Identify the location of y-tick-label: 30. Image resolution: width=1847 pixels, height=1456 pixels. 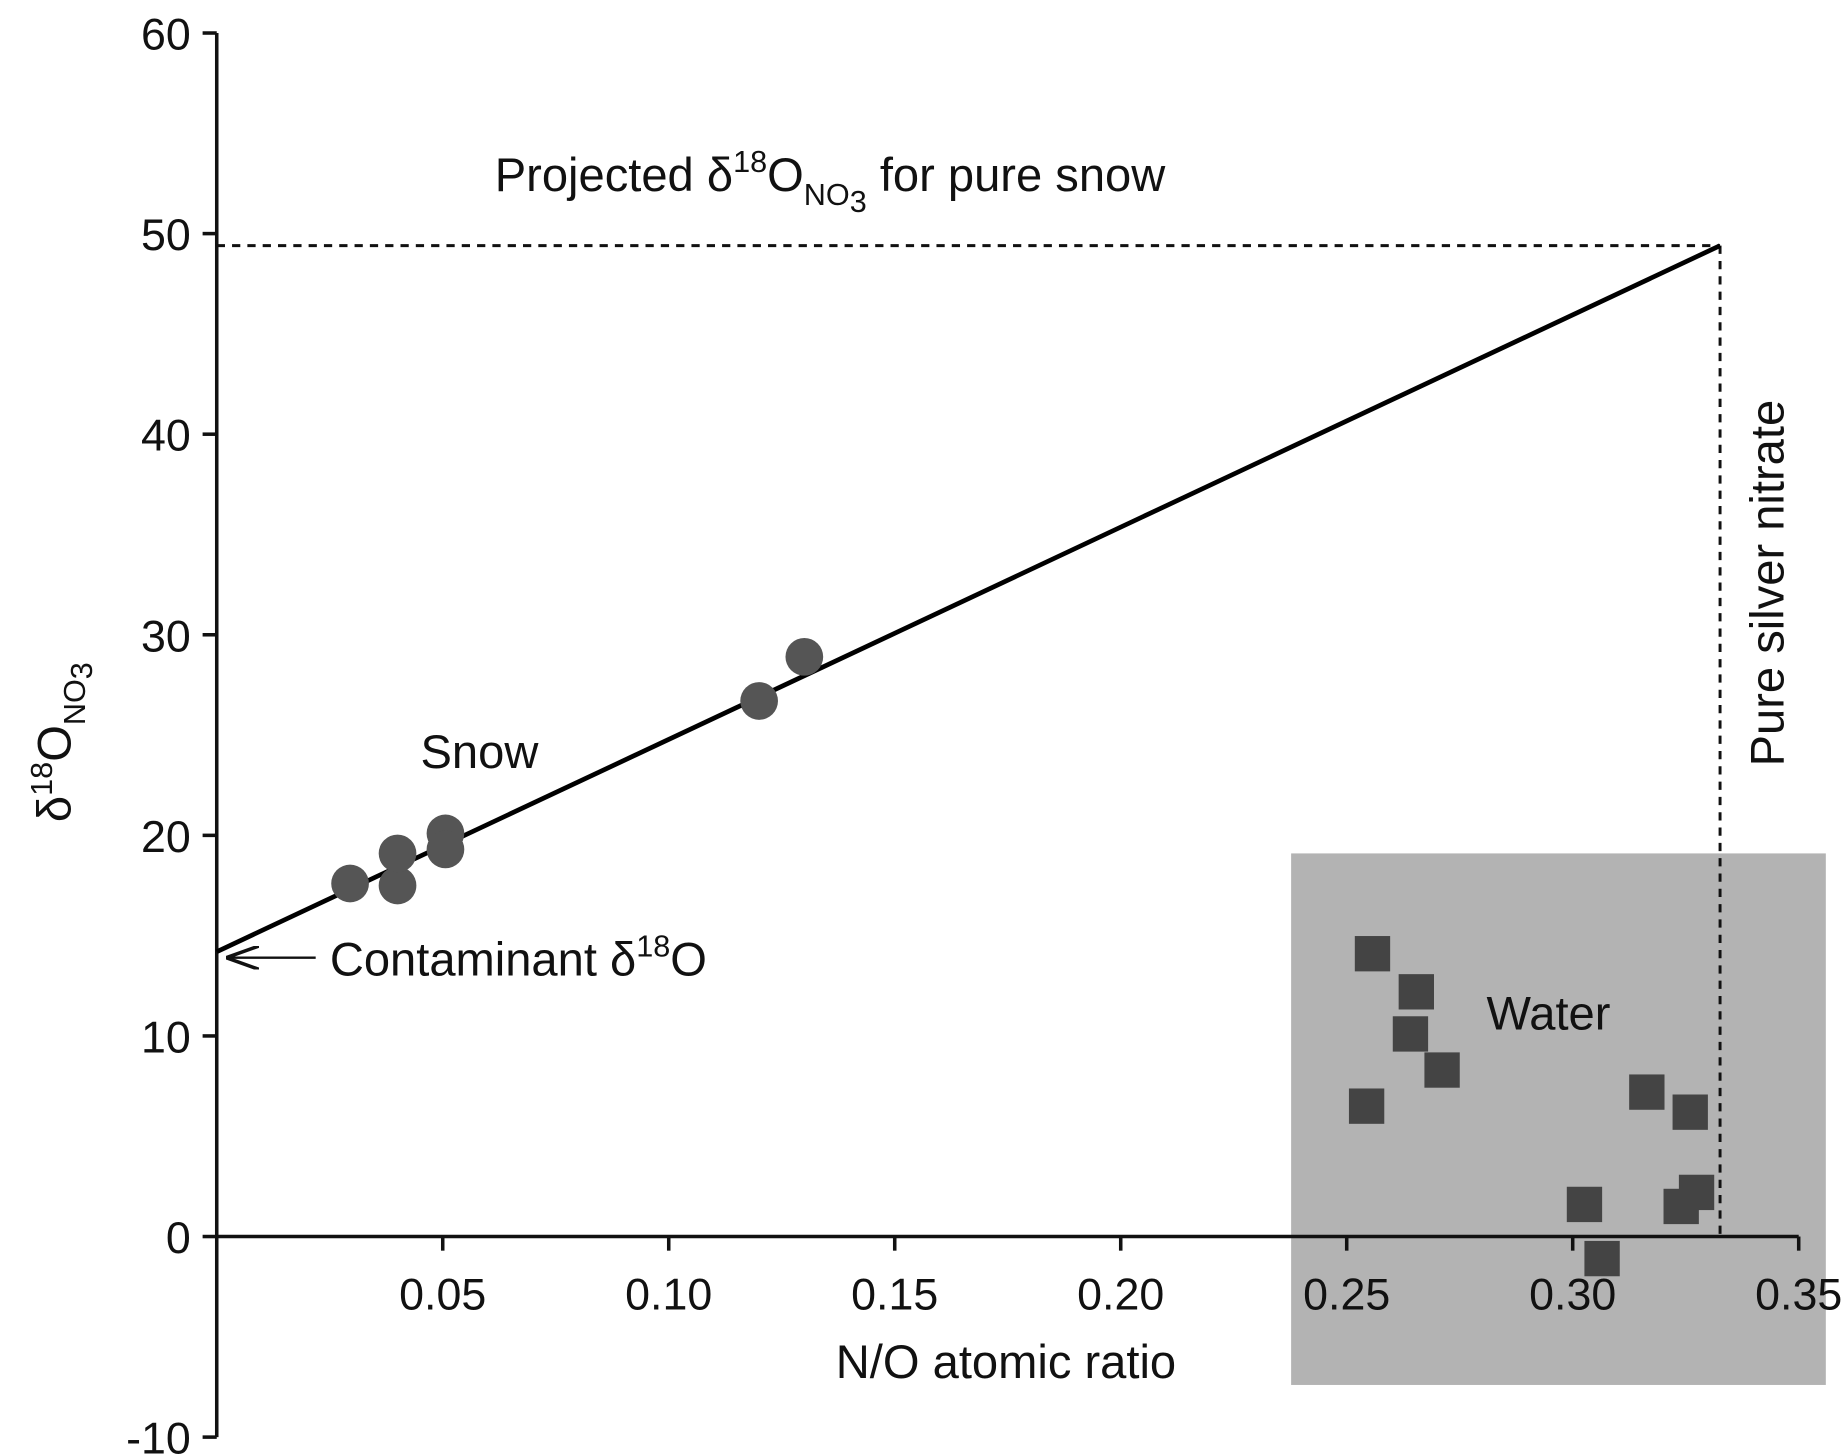
(166, 636).